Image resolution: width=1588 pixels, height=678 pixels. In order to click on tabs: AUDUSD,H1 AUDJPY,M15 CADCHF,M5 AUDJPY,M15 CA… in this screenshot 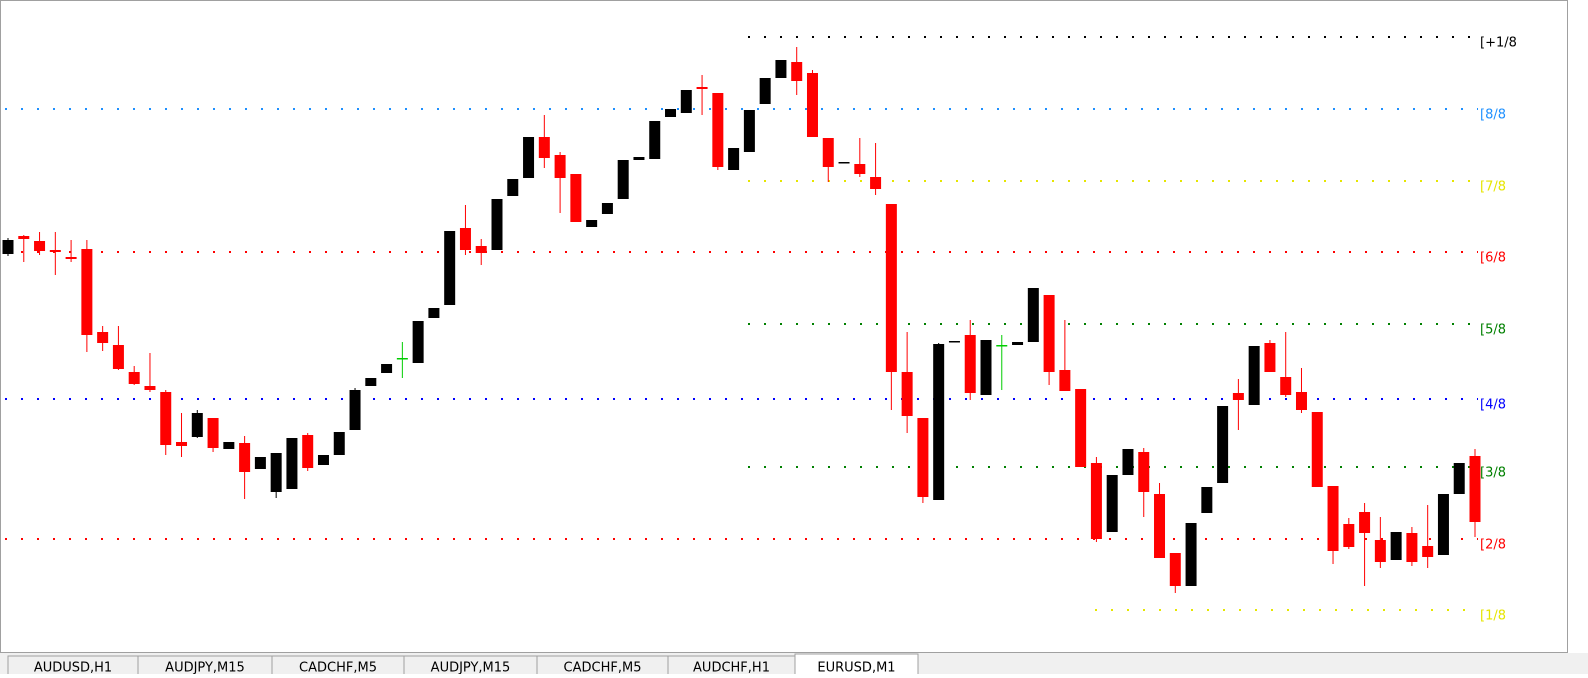, I will do `click(463, 665)`.